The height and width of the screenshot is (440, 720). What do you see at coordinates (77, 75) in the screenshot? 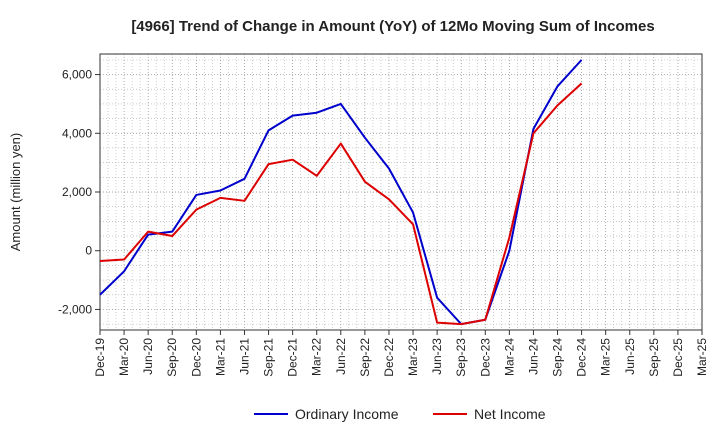
I see `y-tick-label: 6,000` at bounding box center [77, 75].